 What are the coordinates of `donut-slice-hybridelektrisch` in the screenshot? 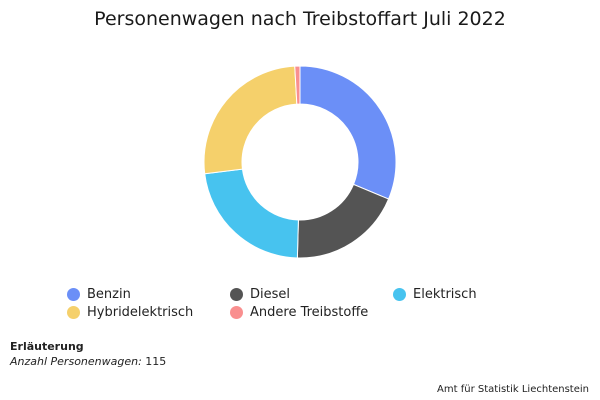 It's located at (250, 120).